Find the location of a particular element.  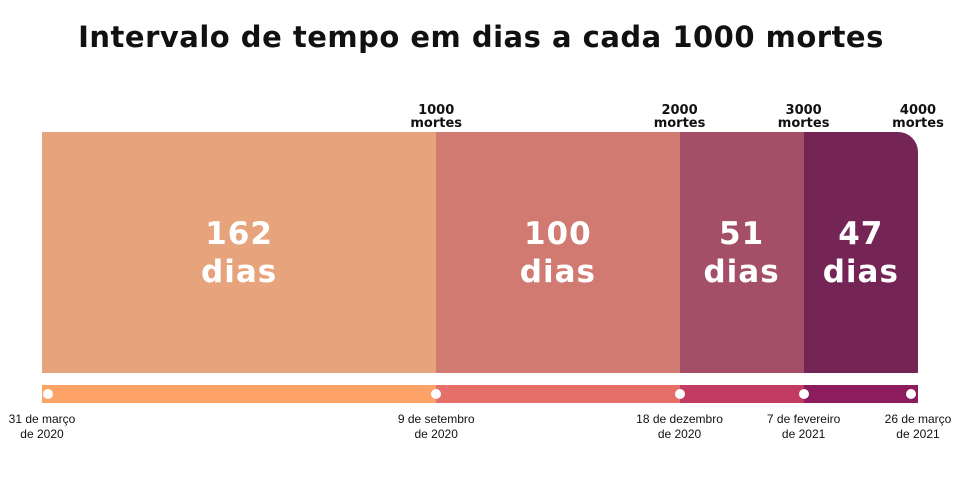

bar-segment-label: 47 dias is located at coordinates (861, 253).